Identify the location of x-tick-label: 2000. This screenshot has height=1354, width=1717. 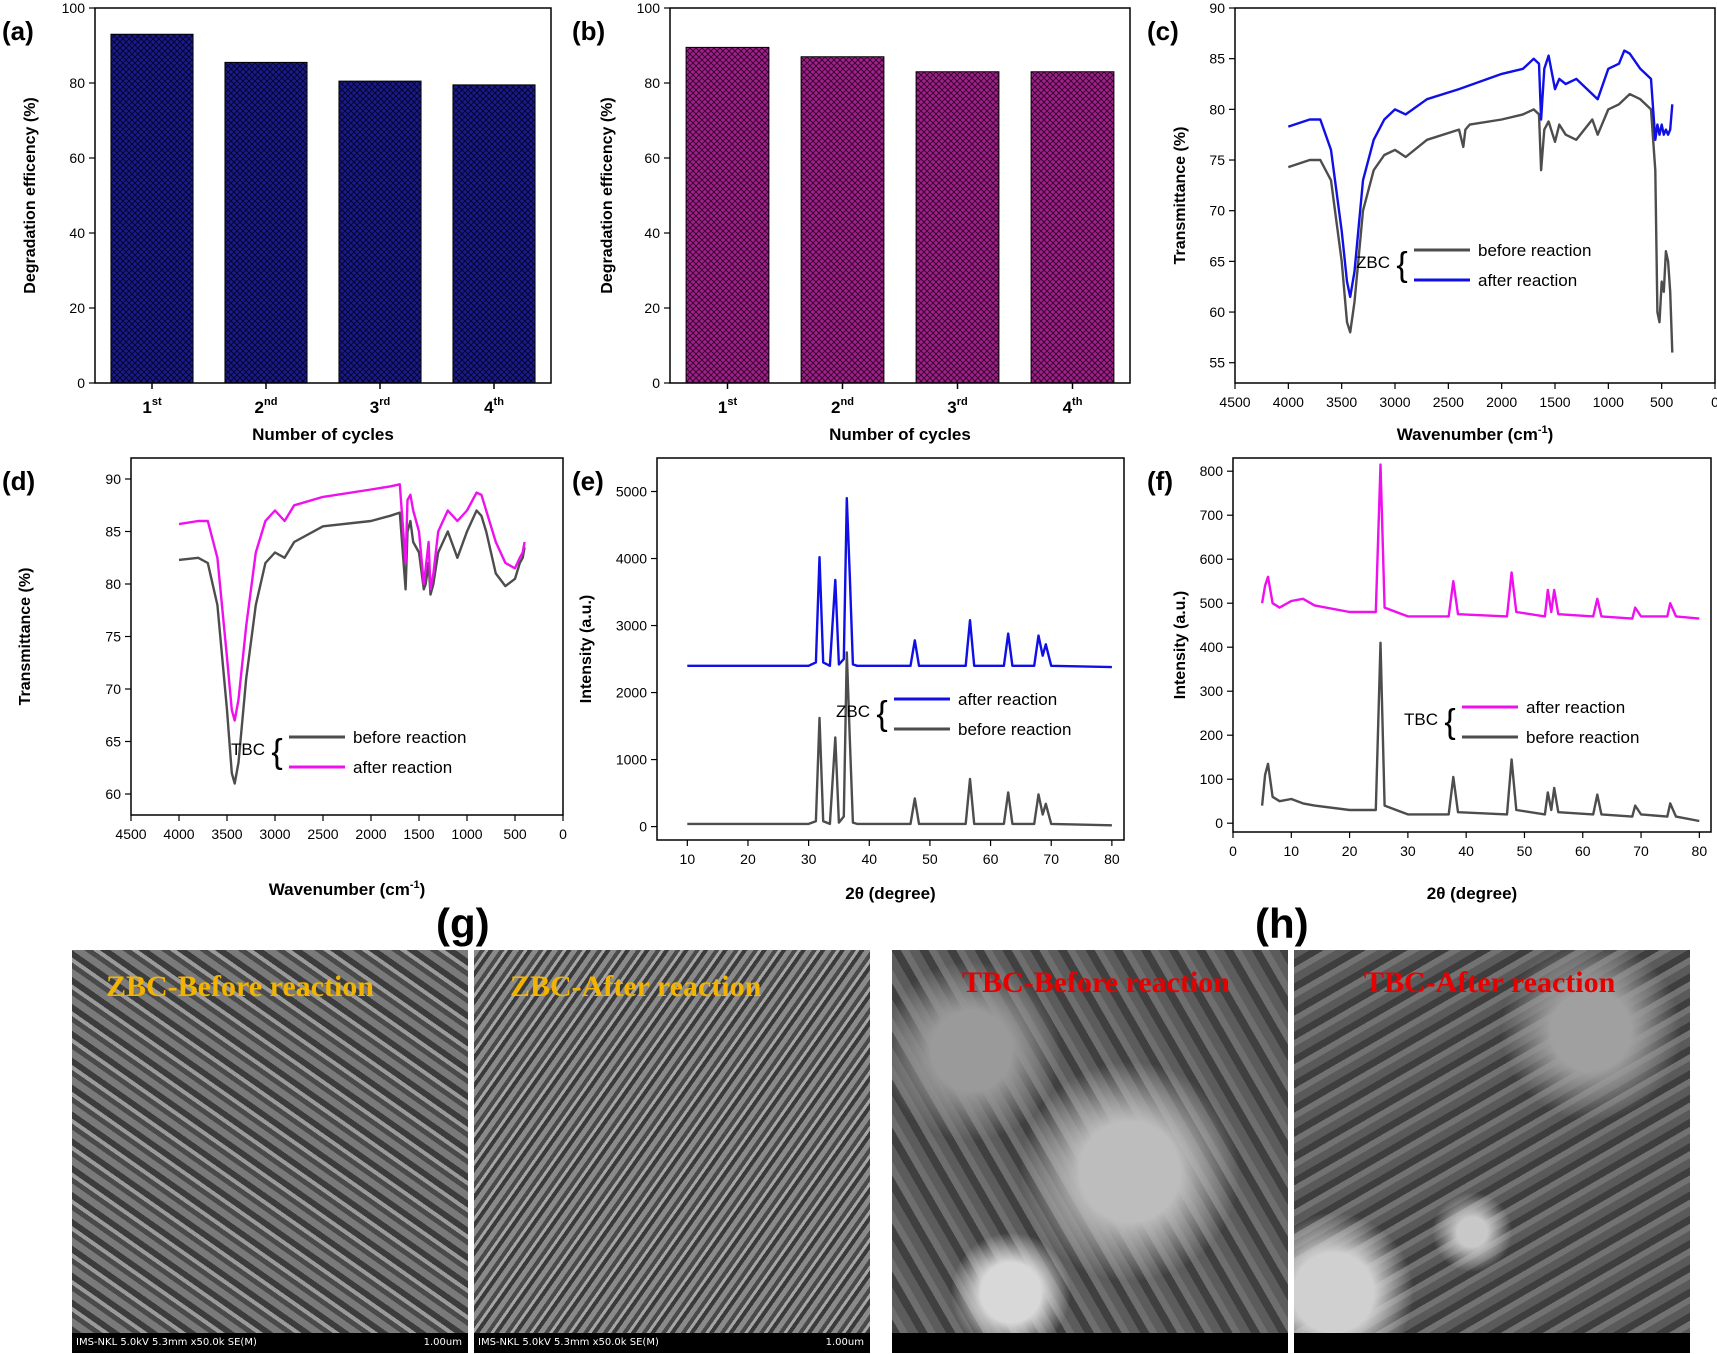
(1501, 402).